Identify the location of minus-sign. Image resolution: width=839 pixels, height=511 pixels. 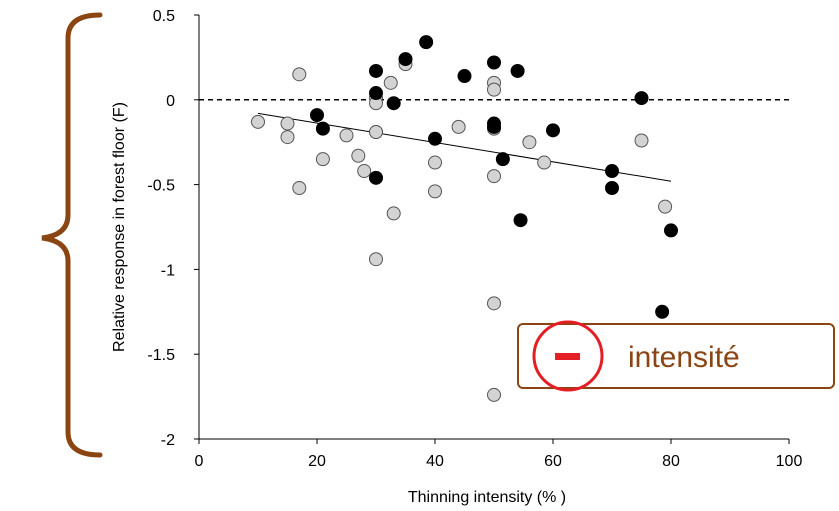
(567, 356).